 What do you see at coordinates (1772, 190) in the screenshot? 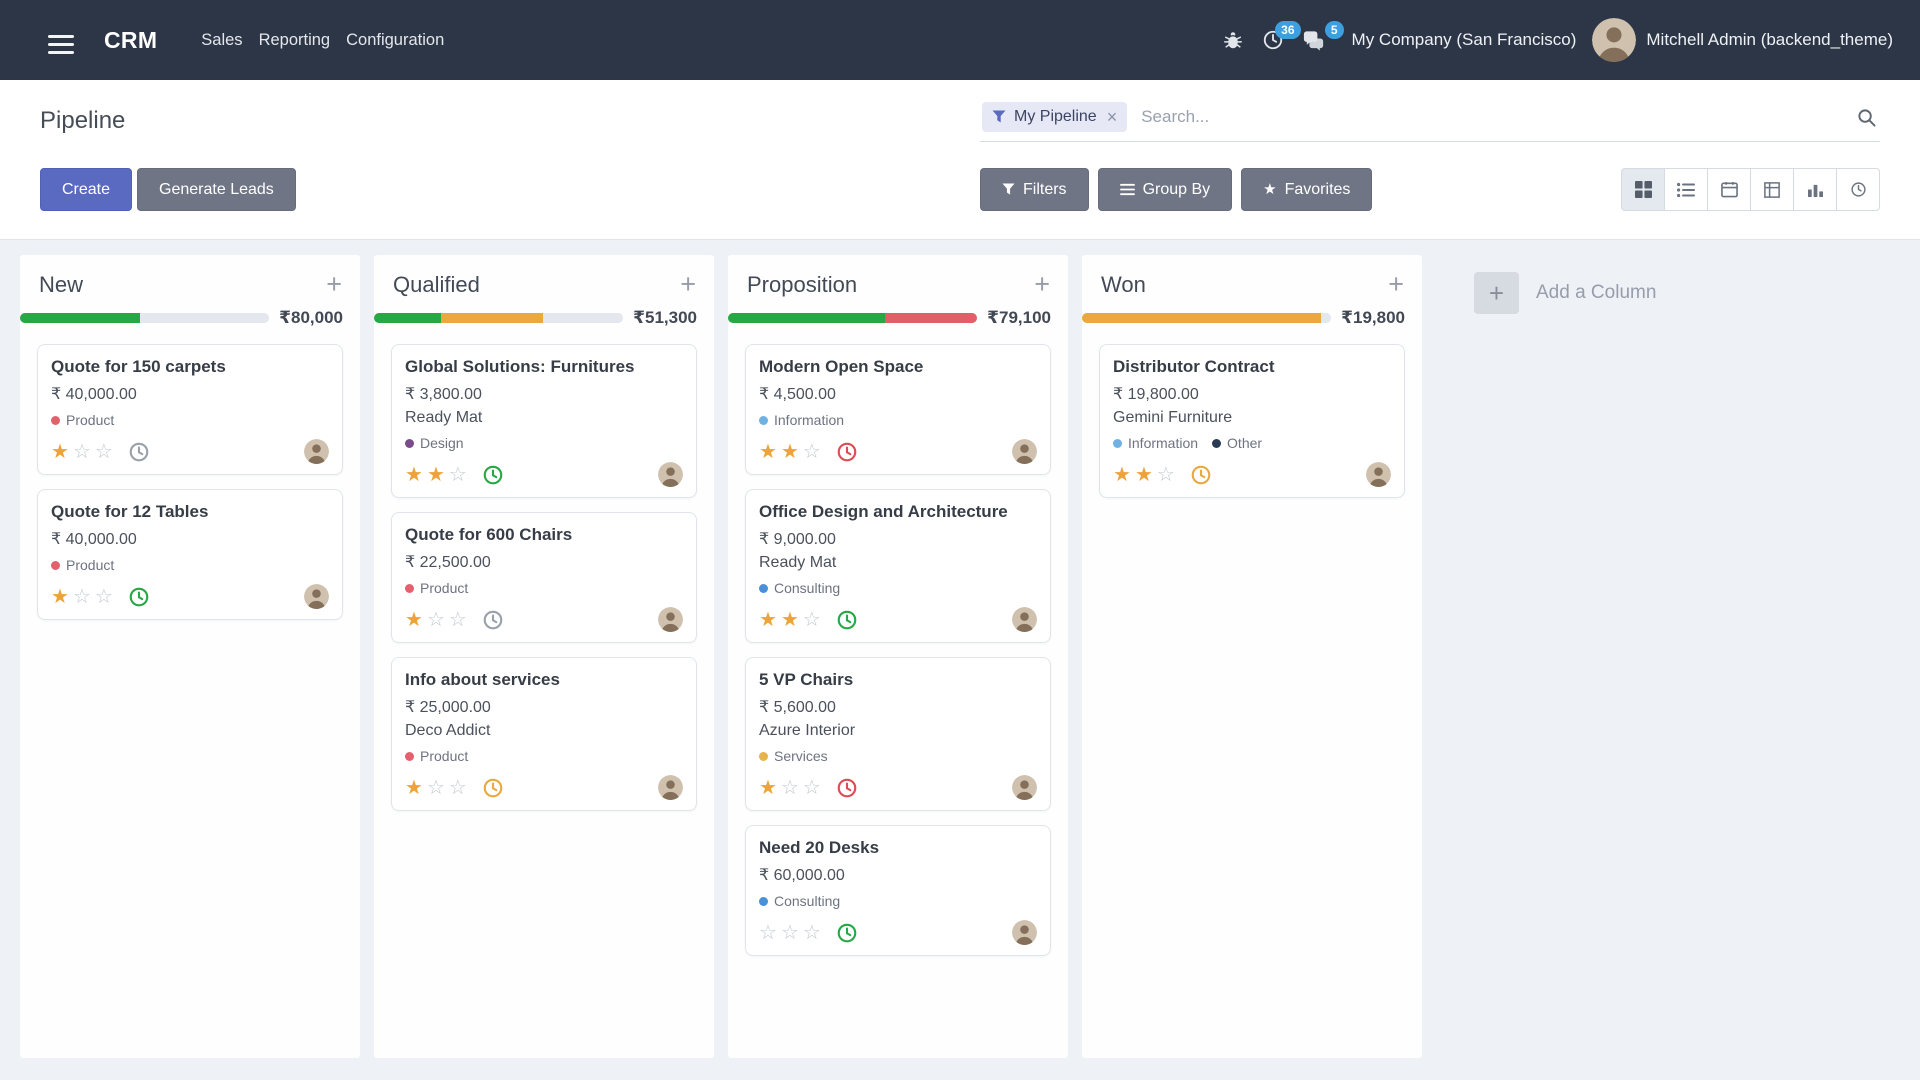
I see `view-pivot-button` at bounding box center [1772, 190].